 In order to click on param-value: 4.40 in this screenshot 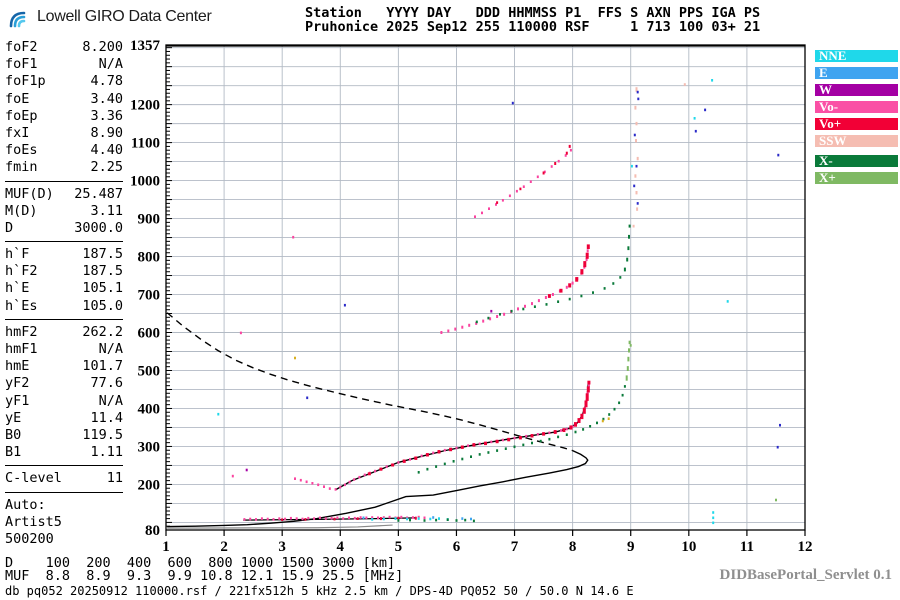, I will do `click(106, 150)`.